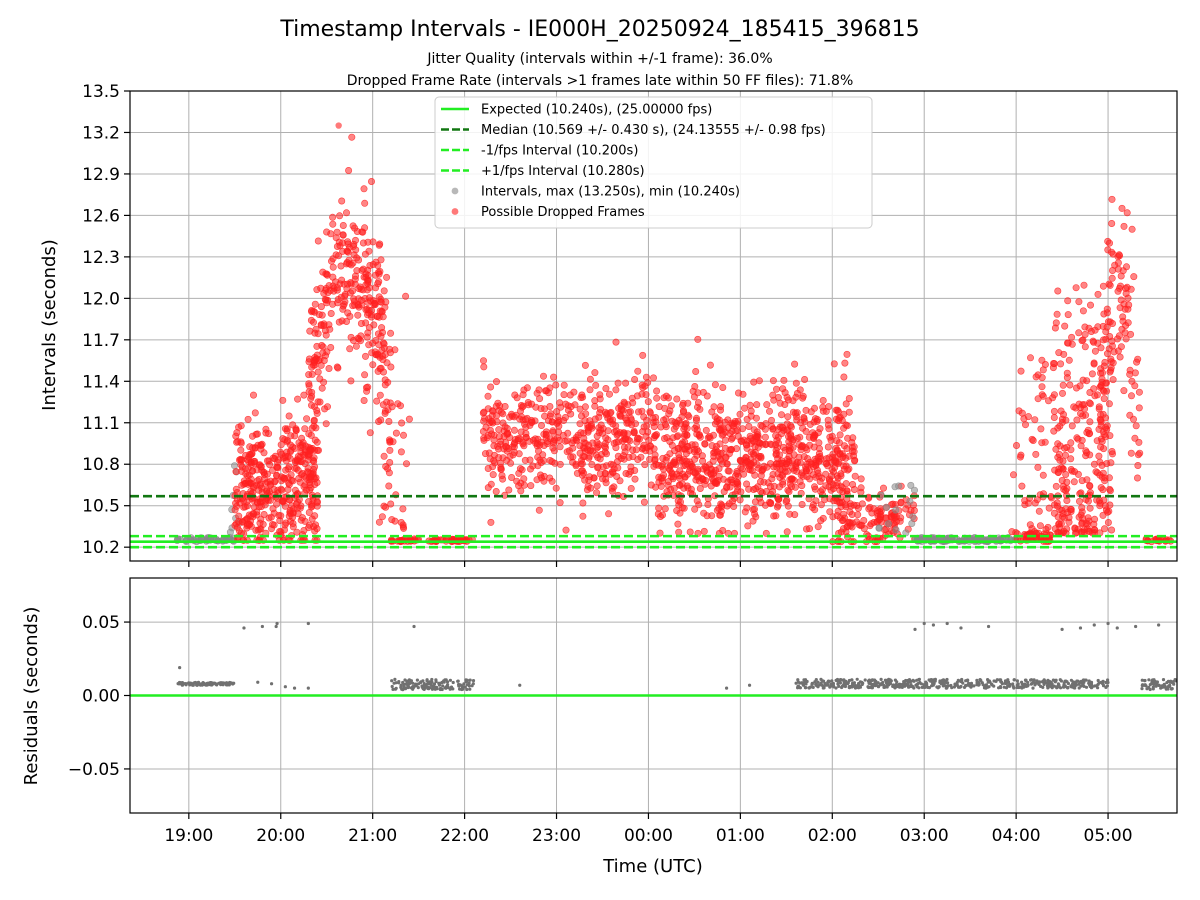  Describe the element at coordinates (101, 341) in the screenshot. I see `y-tick-label: 11.7` at that location.